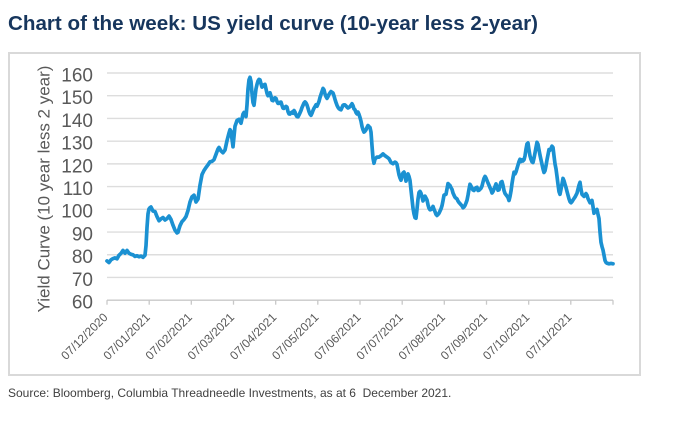 This screenshot has height=423, width=685. What do you see at coordinates (82, 280) in the screenshot?
I see `svg-text: 70` at bounding box center [82, 280].